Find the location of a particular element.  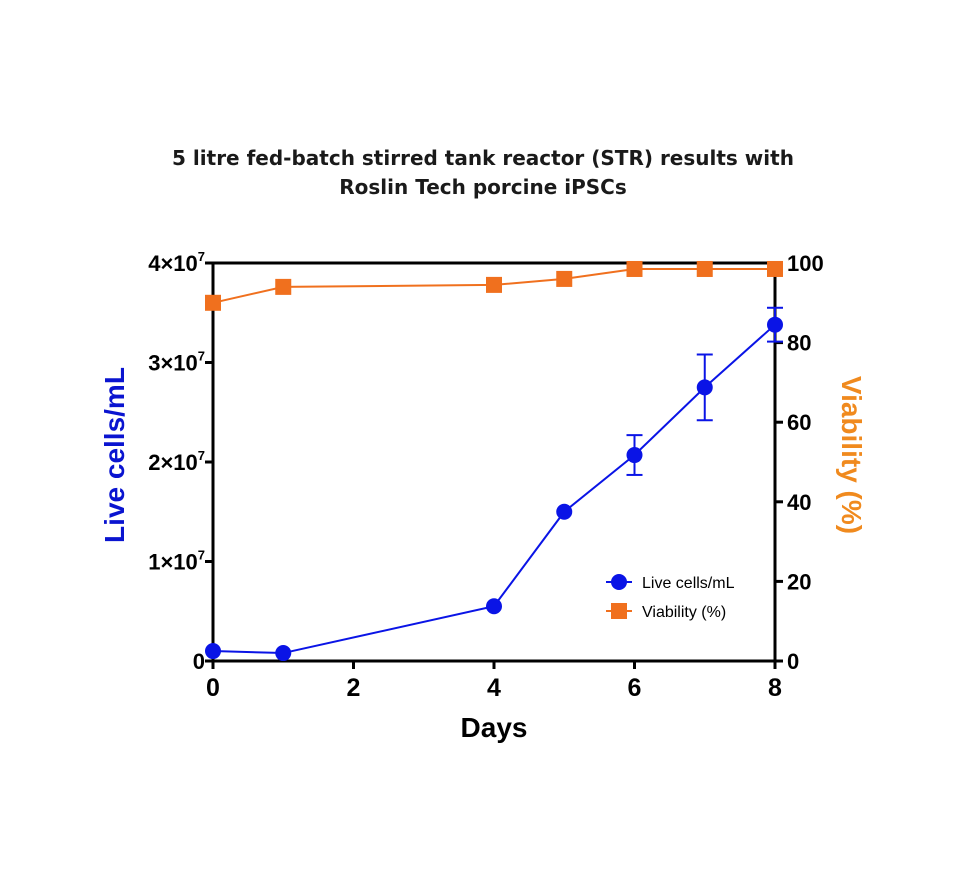

legend: Live cells/mL Viability (%) is located at coordinates (670, 597).